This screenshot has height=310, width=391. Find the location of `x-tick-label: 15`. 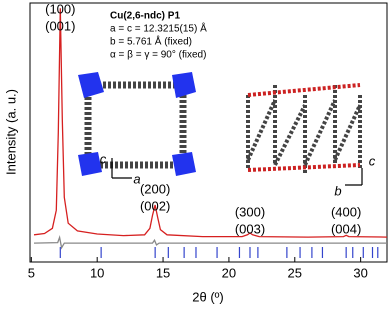

x-tick-label: 15 is located at coordinates (163, 272).